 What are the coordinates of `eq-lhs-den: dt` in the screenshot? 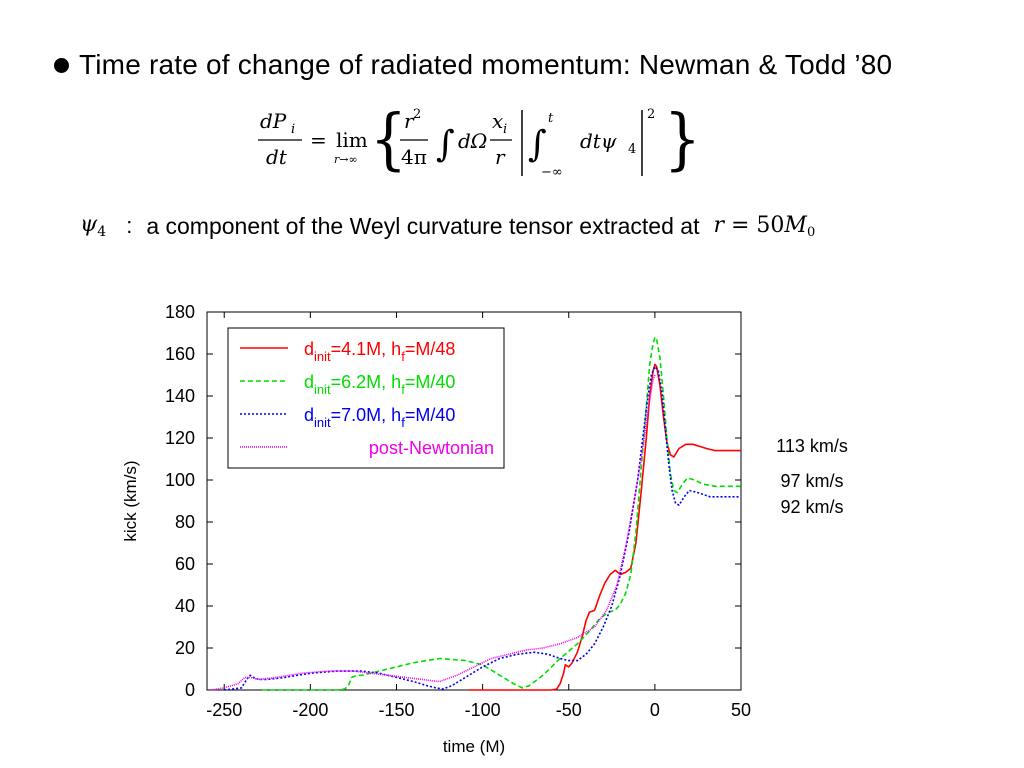 It's located at (277, 157).